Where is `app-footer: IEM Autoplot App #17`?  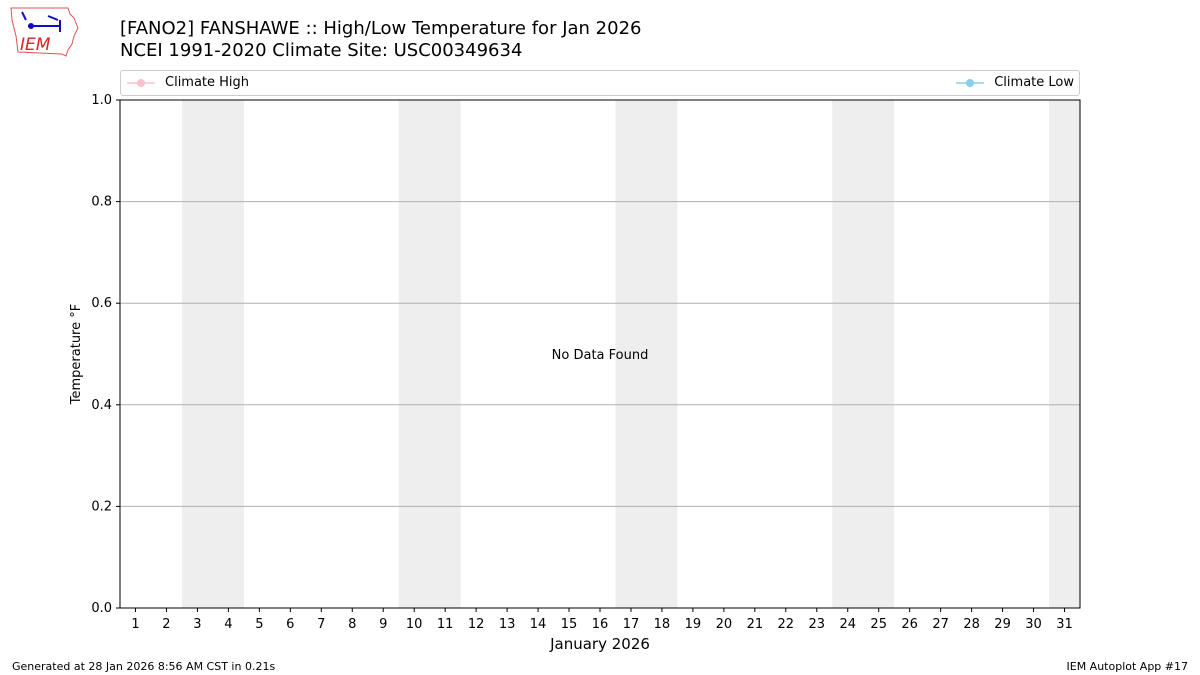
app-footer: IEM Autoplot App #17 is located at coordinates (1127, 666).